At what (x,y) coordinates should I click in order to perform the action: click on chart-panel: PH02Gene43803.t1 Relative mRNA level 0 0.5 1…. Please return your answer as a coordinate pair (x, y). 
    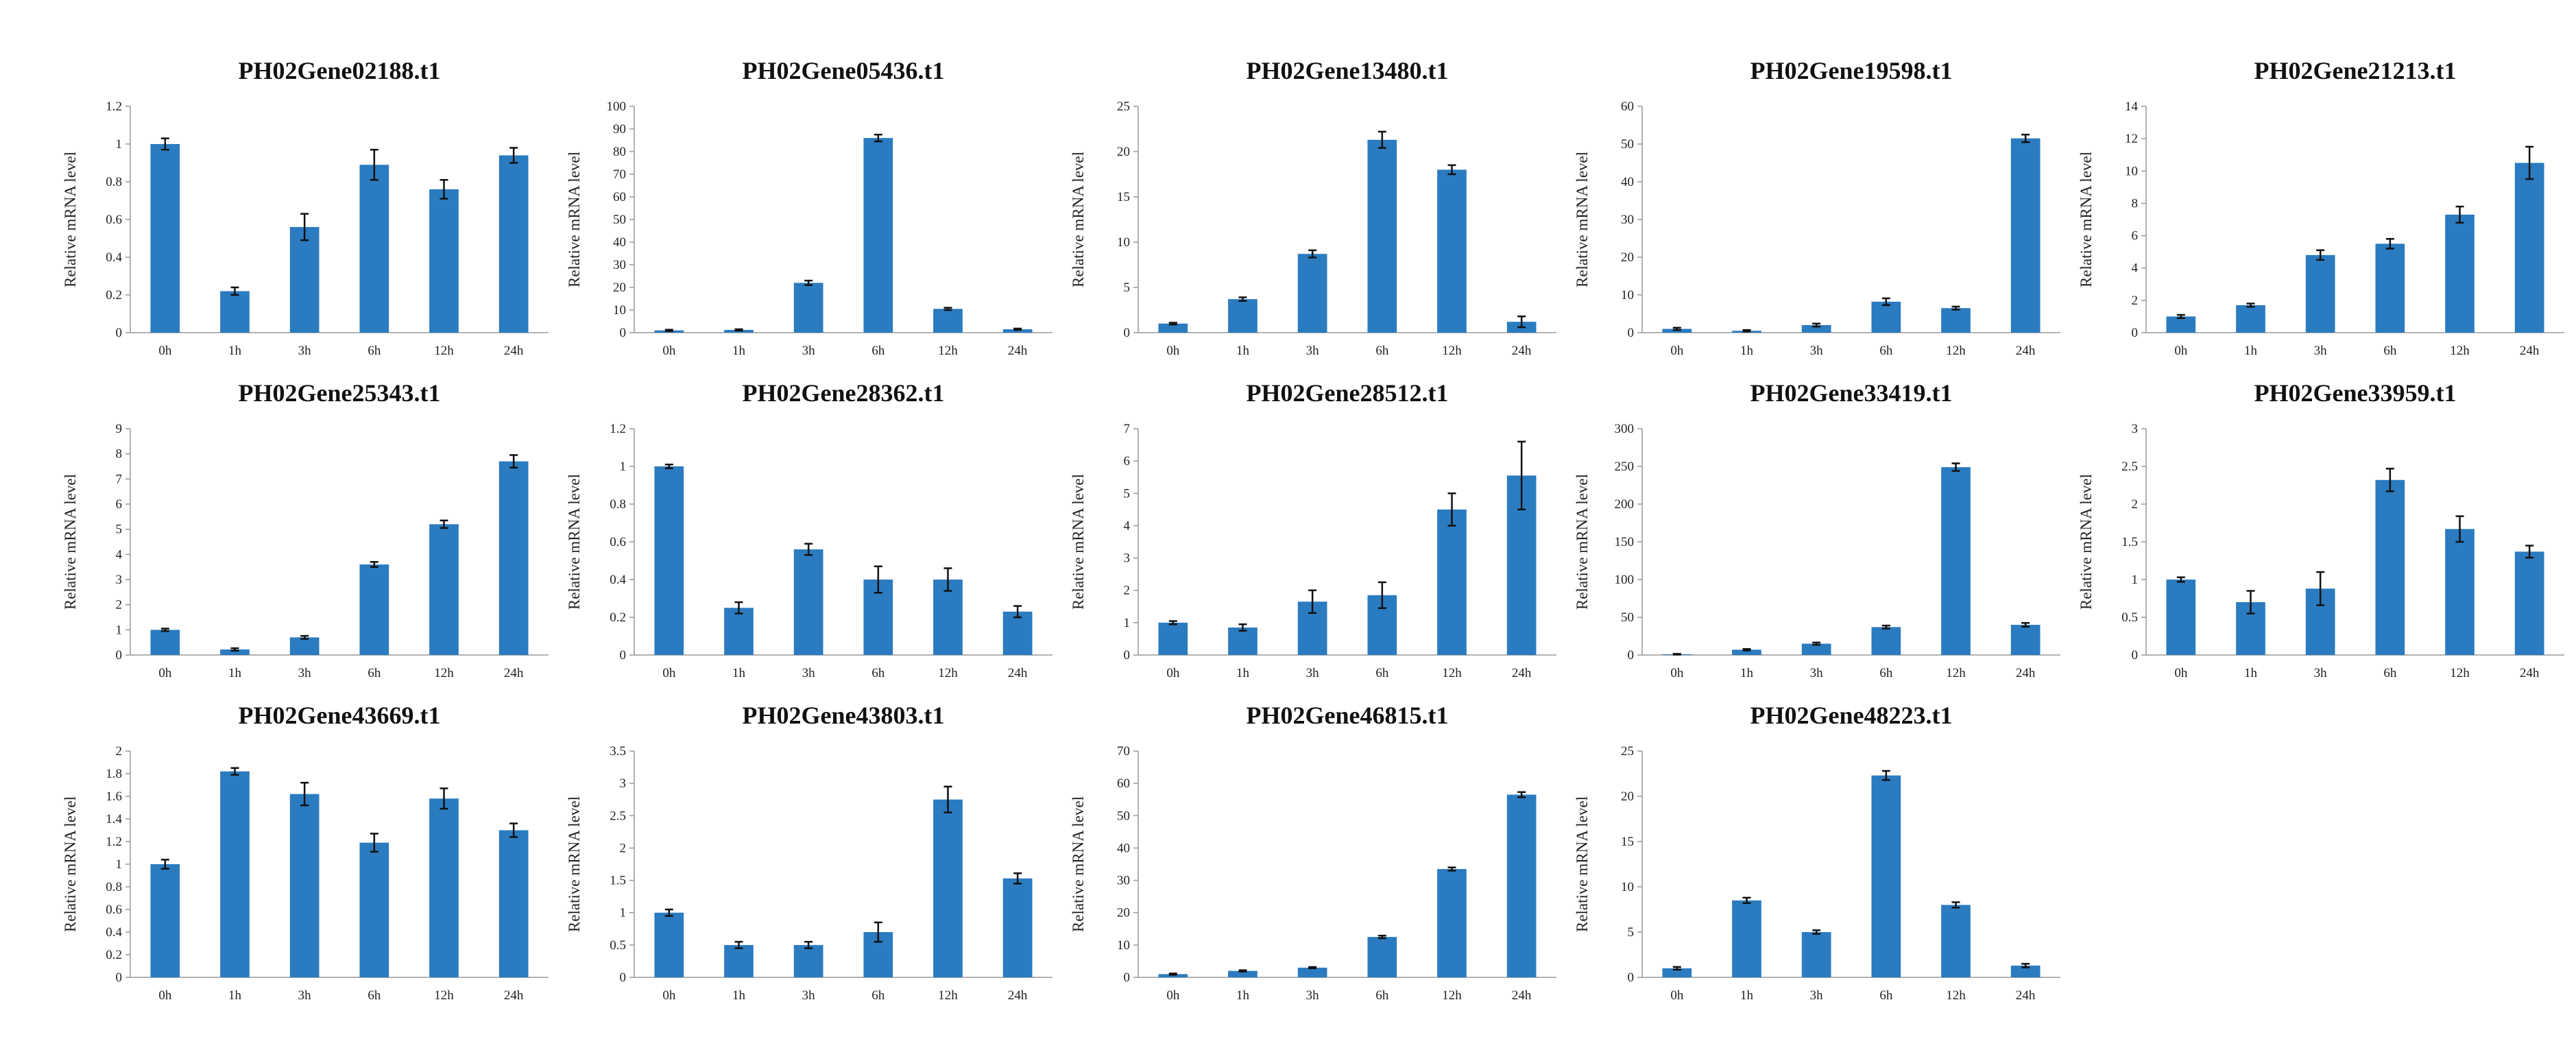
    Looking at the image, I should click on (809, 852).